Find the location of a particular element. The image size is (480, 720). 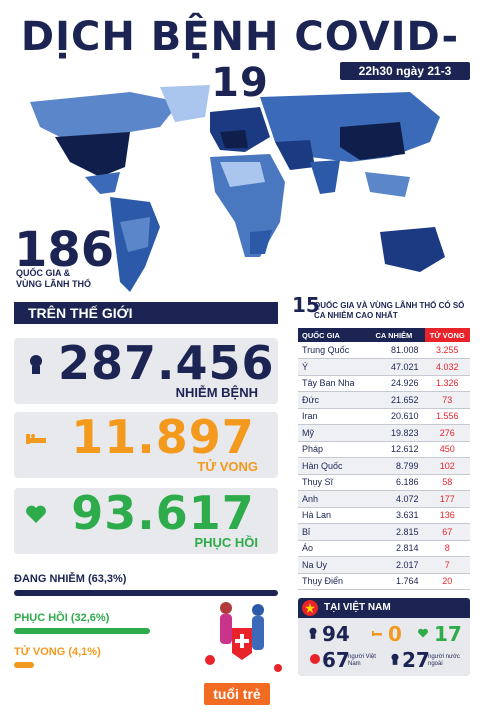

countries-count: 186 is located at coordinates (64, 250).